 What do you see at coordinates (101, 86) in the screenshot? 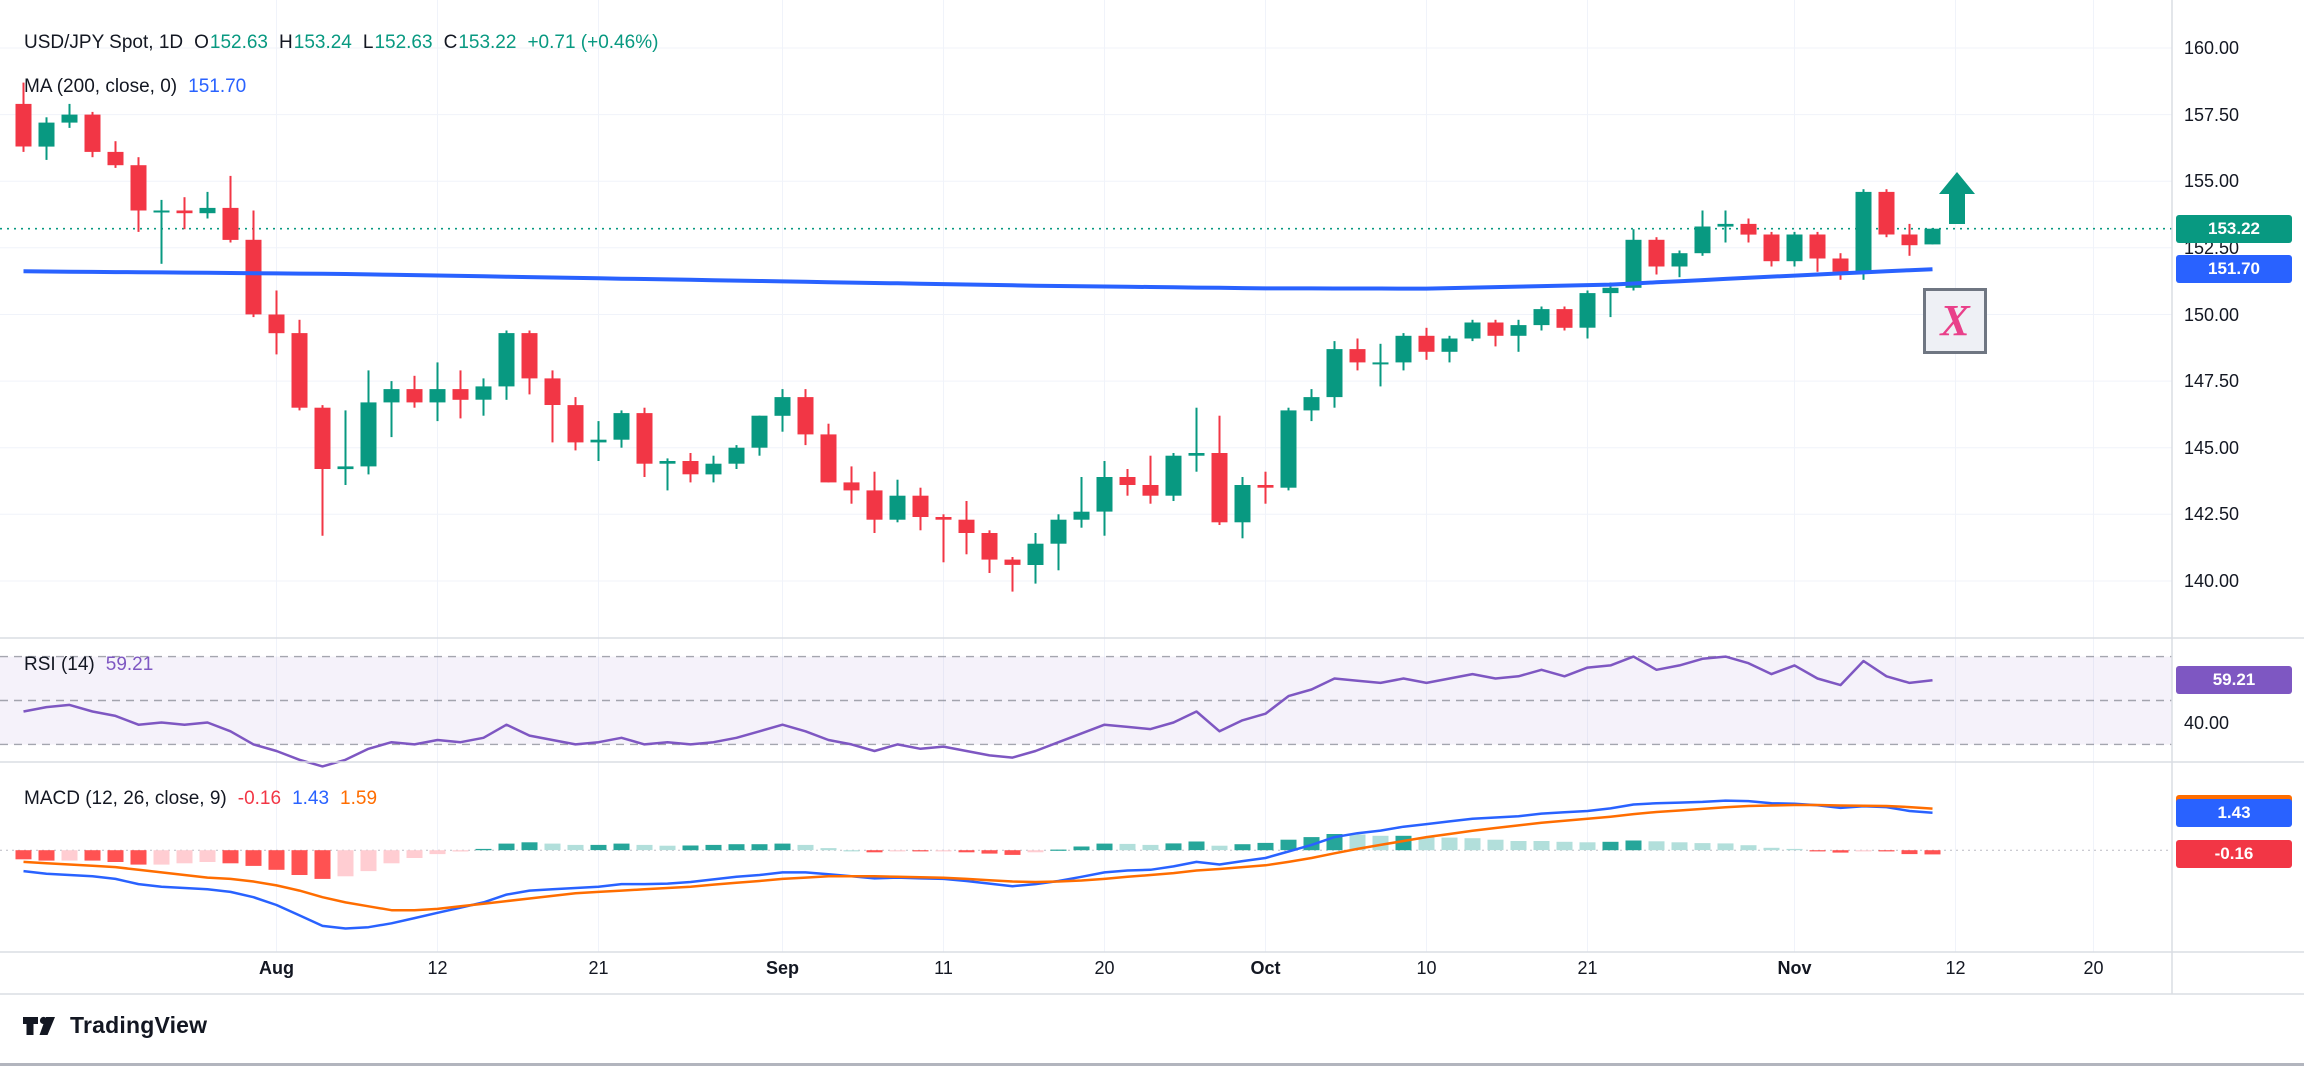
I see `ma-label: MA (200, close, 0)` at bounding box center [101, 86].